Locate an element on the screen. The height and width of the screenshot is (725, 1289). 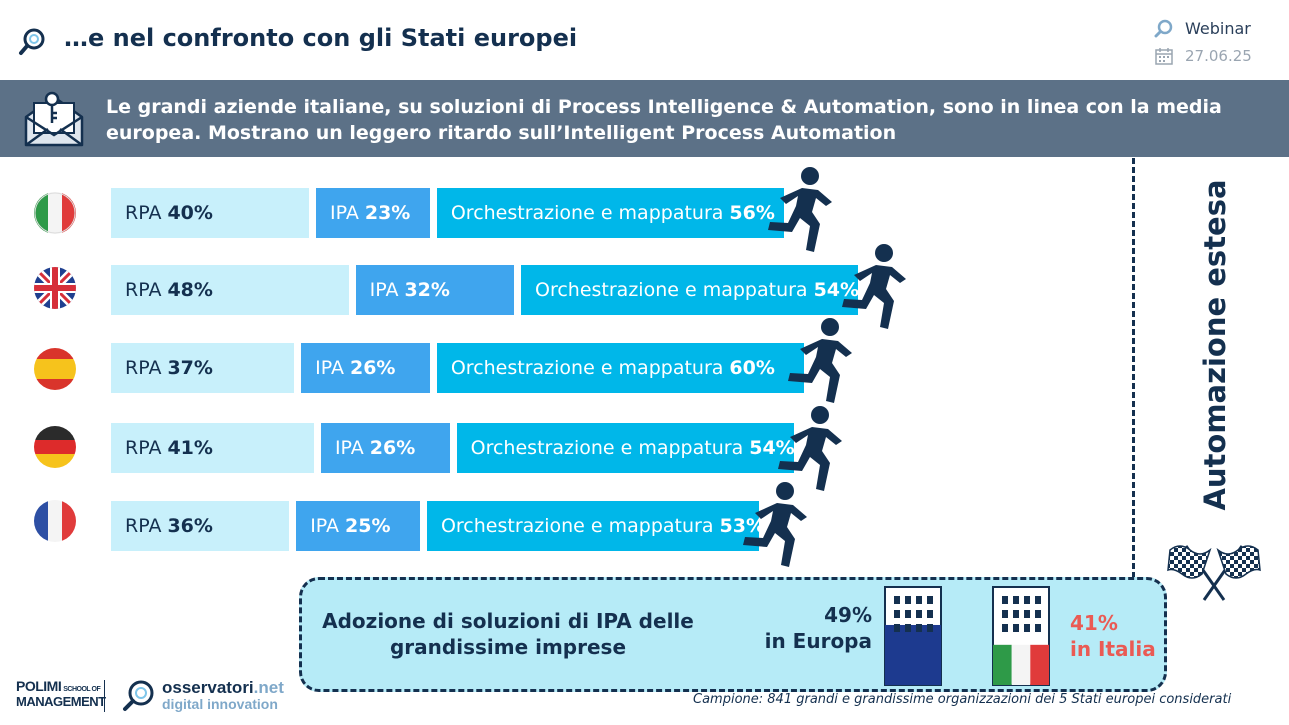
germany-flag-icon is located at coordinates (55, 447).